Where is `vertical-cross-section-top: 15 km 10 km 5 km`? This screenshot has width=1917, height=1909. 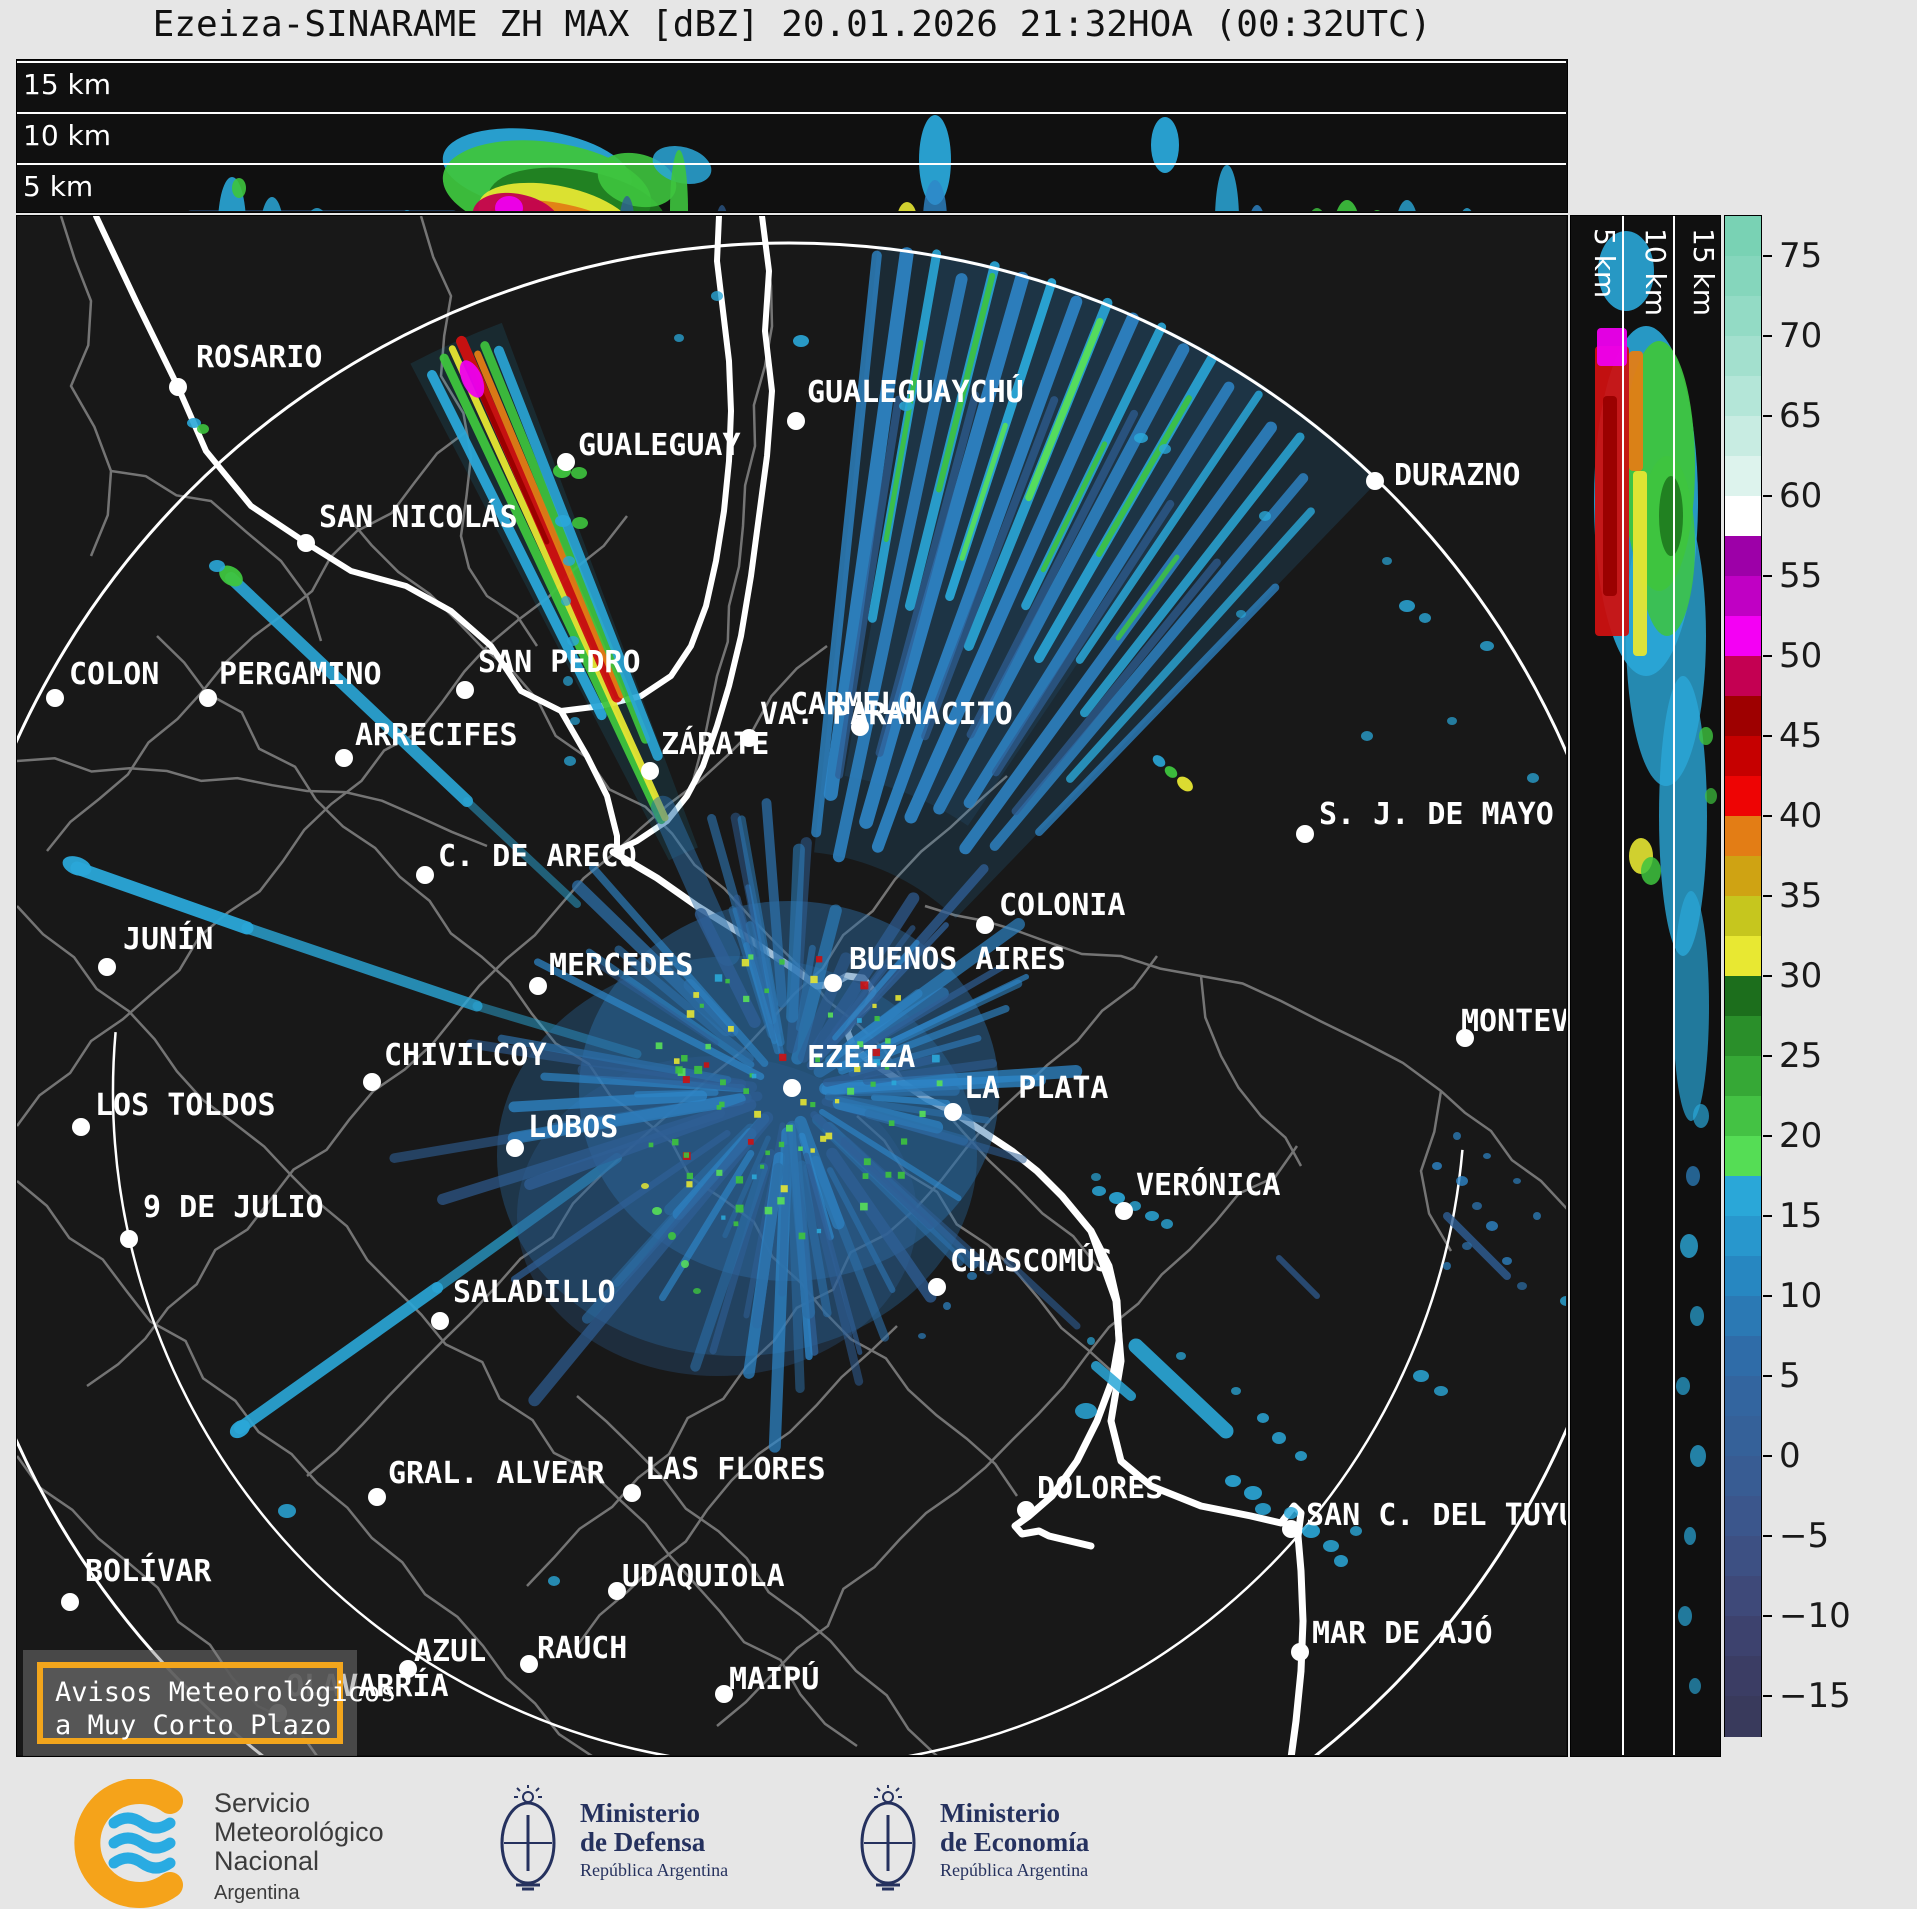
vertical-cross-section-top: 15 km 10 km 5 km is located at coordinates (792, 136).